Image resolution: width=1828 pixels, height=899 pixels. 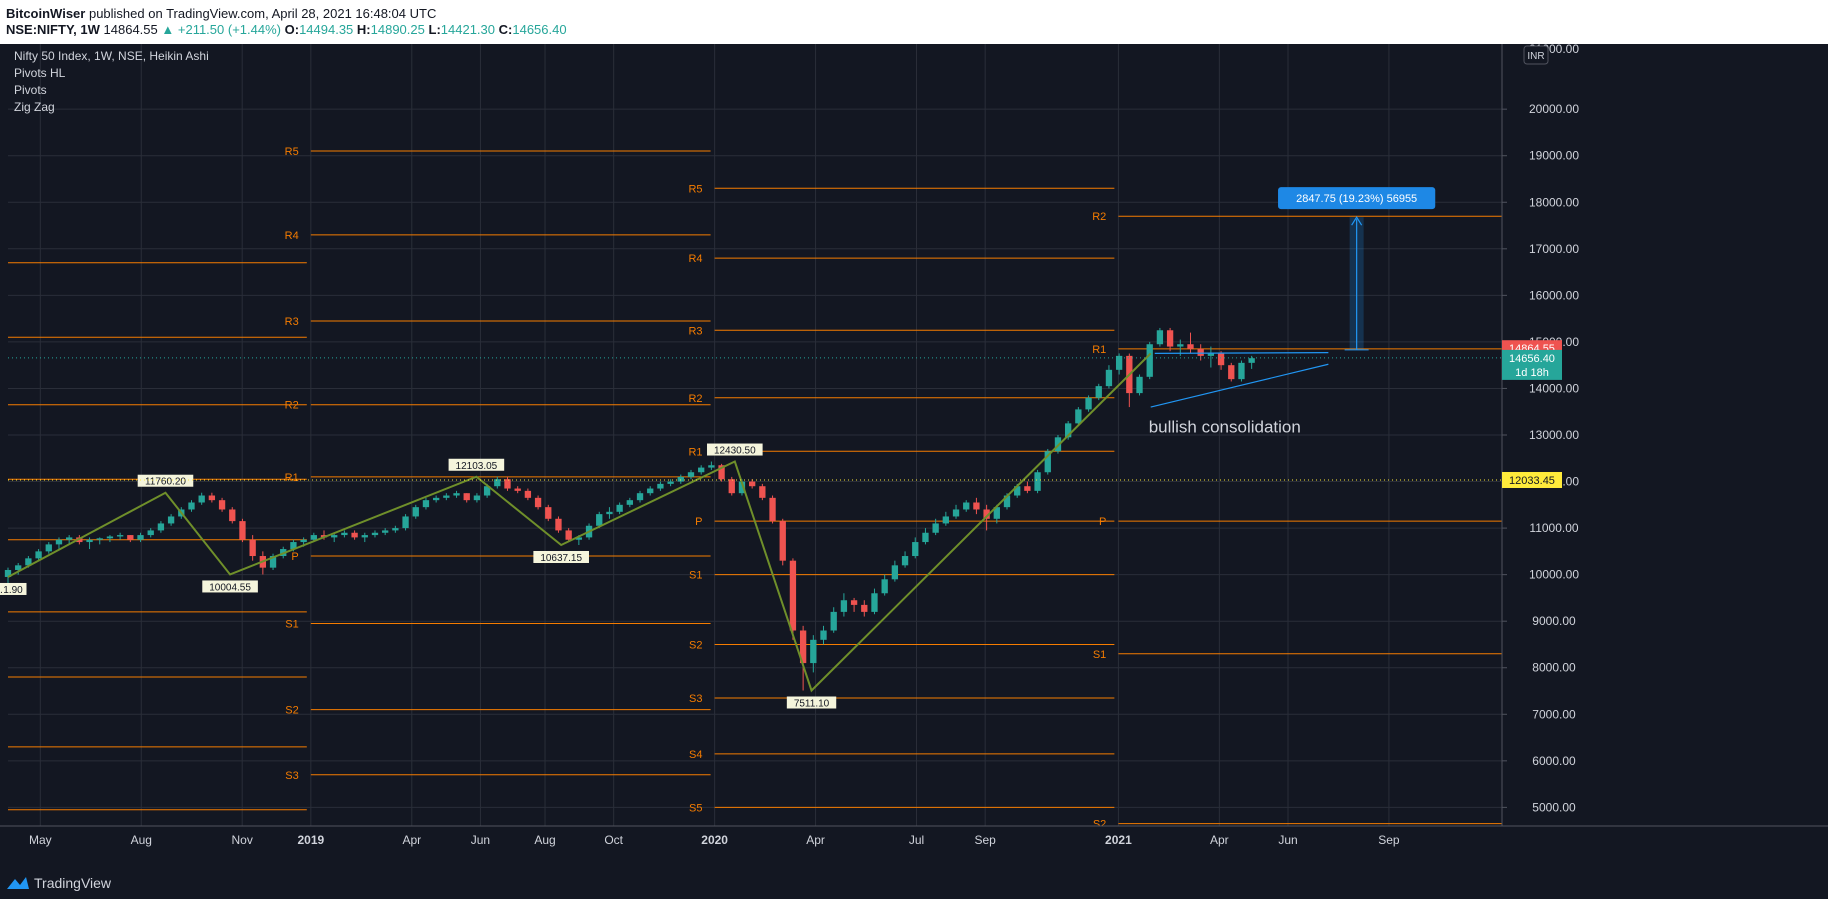 I want to click on indicator-pivots: Pivots, so click(x=30, y=90).